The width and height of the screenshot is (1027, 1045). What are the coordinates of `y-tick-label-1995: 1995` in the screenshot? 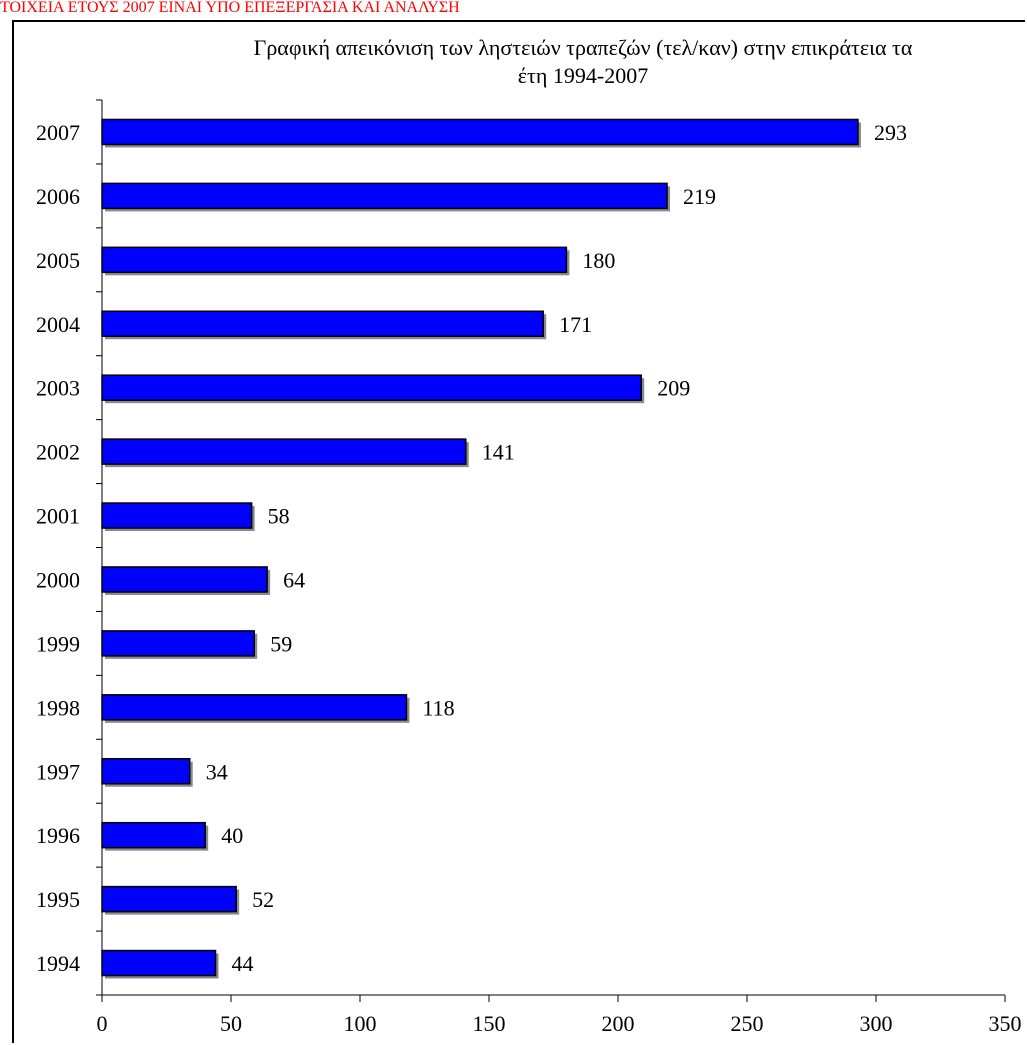 It's located at (58, 899).